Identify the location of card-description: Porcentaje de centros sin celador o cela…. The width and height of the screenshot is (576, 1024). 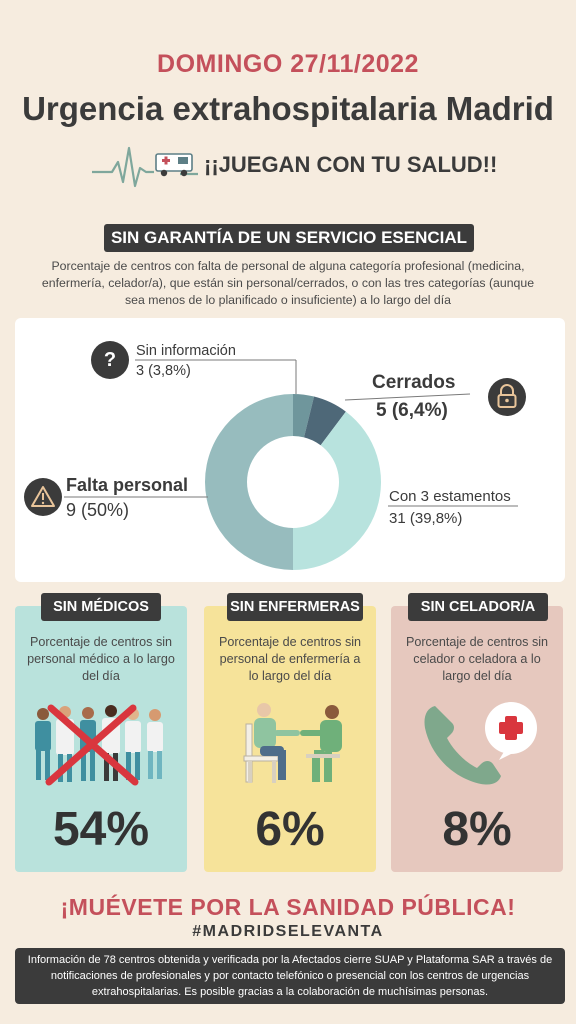
(477, 659).